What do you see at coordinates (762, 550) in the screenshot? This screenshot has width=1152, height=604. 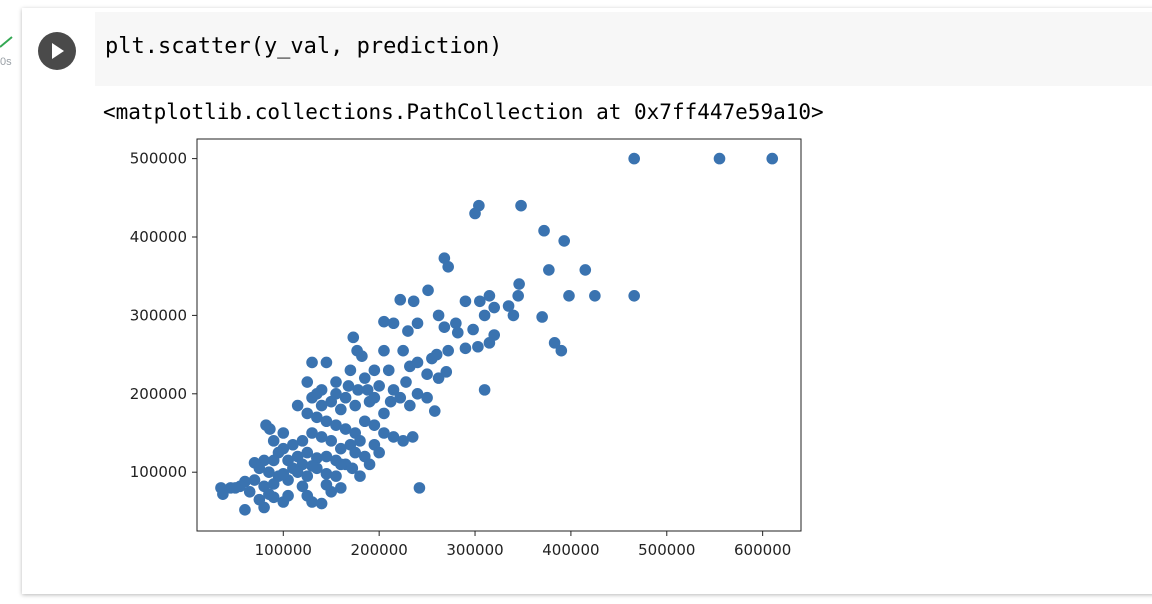 I see `x-tick-label: 600000` at bounding box center [762, 550].